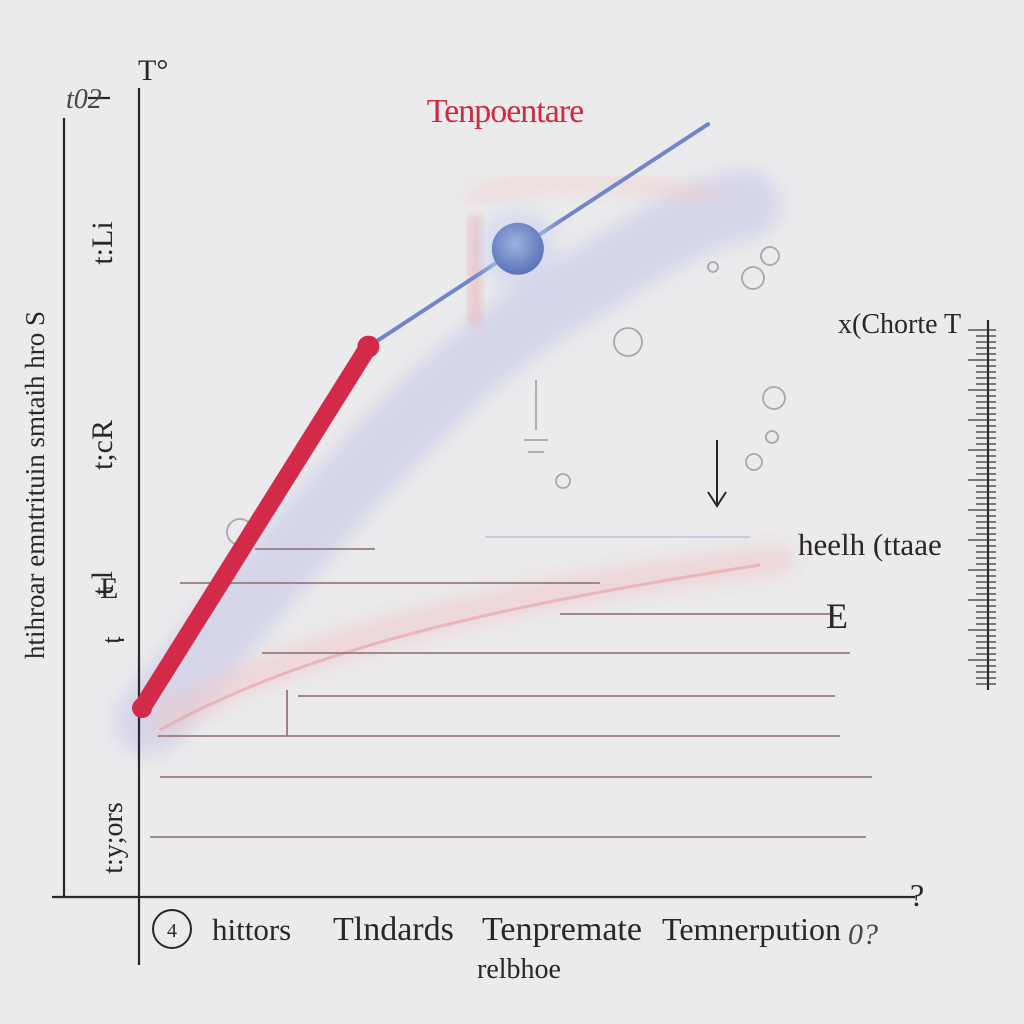 The image size is (1024, 1024). I want to click on circle-marker: 4, so click(172, 929).